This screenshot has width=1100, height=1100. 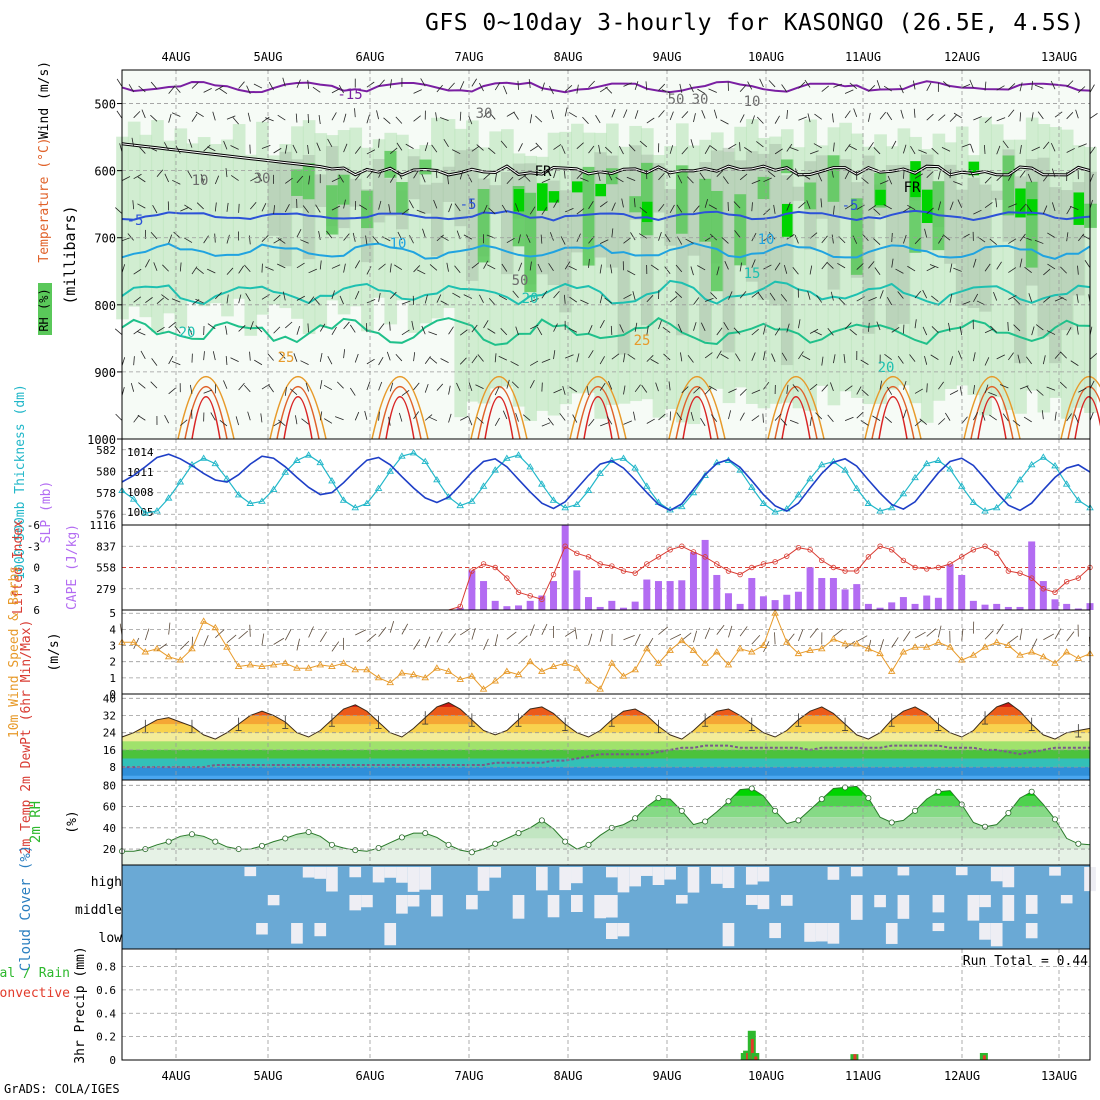 I want to click on rh-band-grey, so click(x=1055, y=275).